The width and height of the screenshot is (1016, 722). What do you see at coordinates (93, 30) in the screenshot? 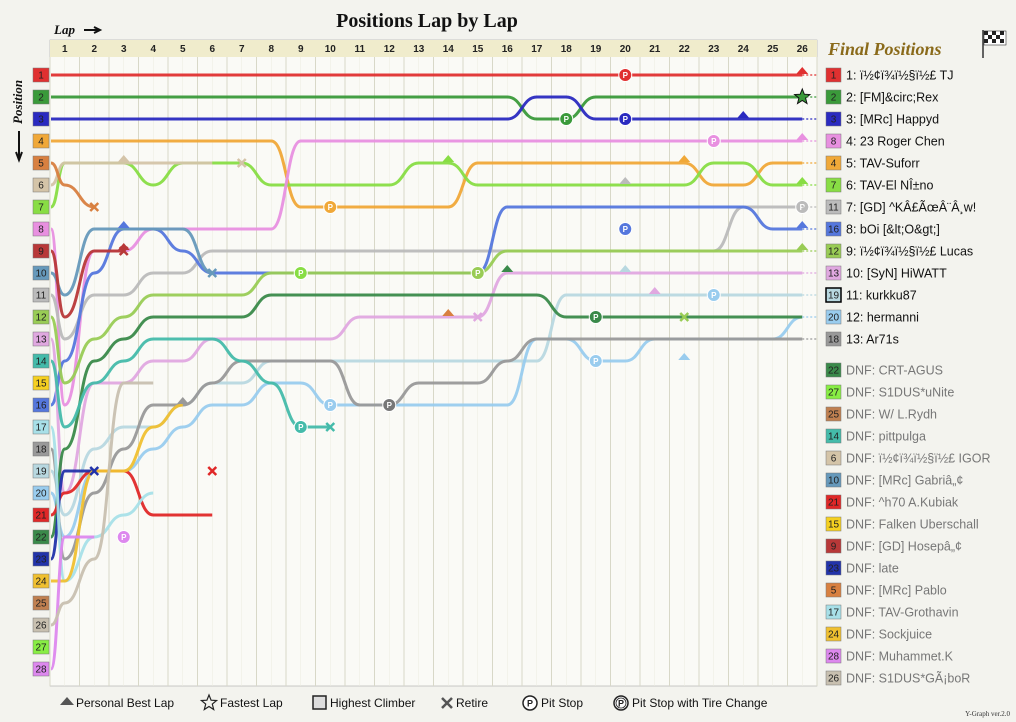
I see `x-axis-arrow-icon` at bounding box center [93, 30].